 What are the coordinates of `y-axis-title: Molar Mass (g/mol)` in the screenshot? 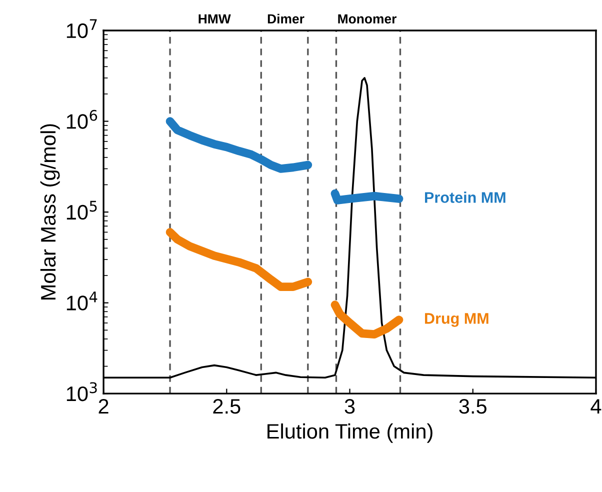 It's located at (50, 212).